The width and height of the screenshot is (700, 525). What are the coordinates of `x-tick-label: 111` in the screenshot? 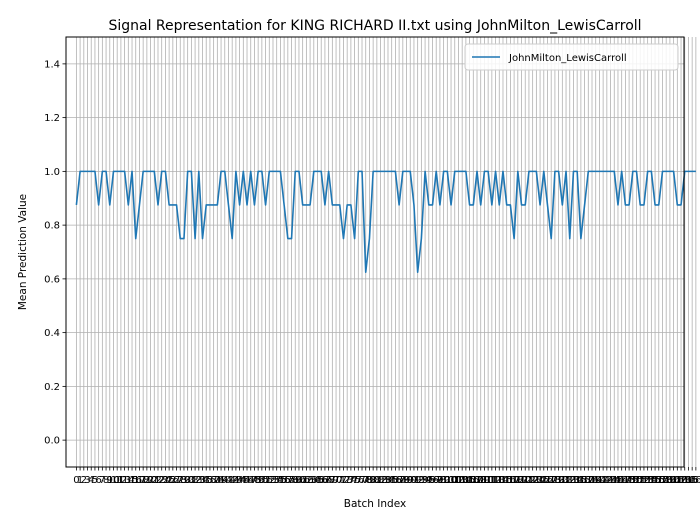 It's located at (488, 480).